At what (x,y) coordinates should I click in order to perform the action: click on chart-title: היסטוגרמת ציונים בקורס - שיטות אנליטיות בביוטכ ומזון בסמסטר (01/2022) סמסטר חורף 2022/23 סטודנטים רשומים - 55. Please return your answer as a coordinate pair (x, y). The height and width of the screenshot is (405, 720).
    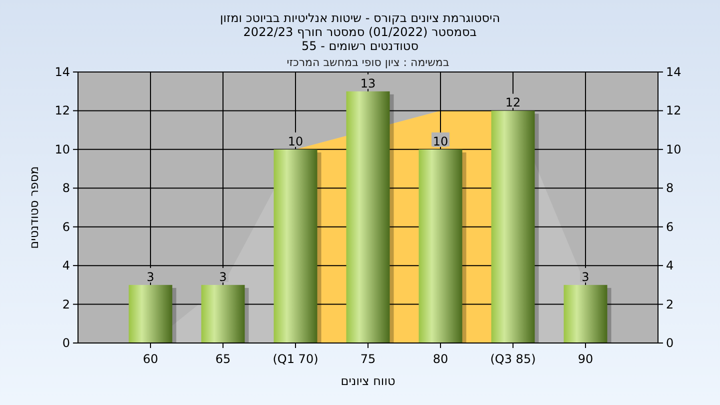
    Looking at the image, I should click on (360, 32).